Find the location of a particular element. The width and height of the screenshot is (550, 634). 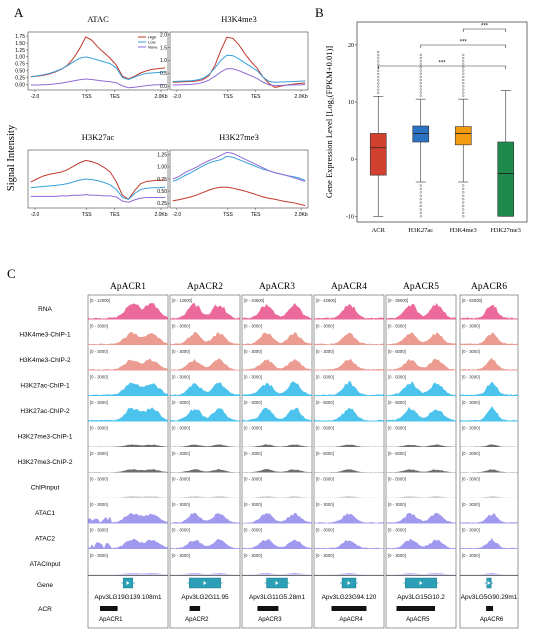

track-signal-rna is located at coordinates (128, 311).